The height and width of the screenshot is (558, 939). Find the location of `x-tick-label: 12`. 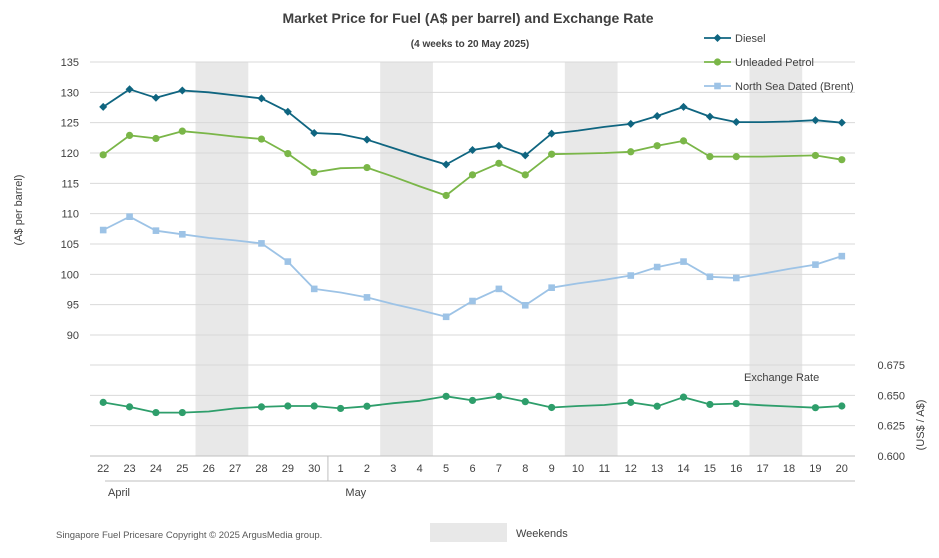

x-tick-label: 12 is located at coordinates (631, 469).